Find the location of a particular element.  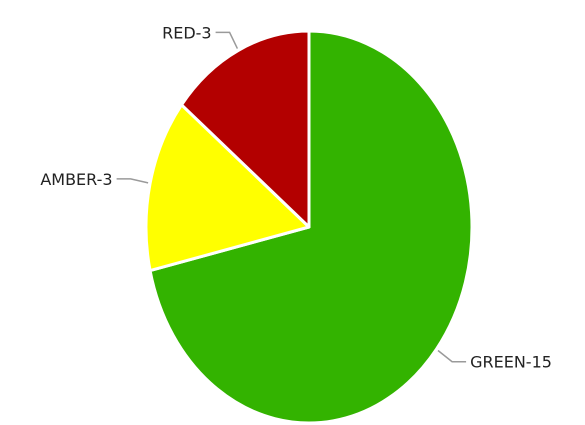

pie-slice-amber is located at coordinates (227, 188).